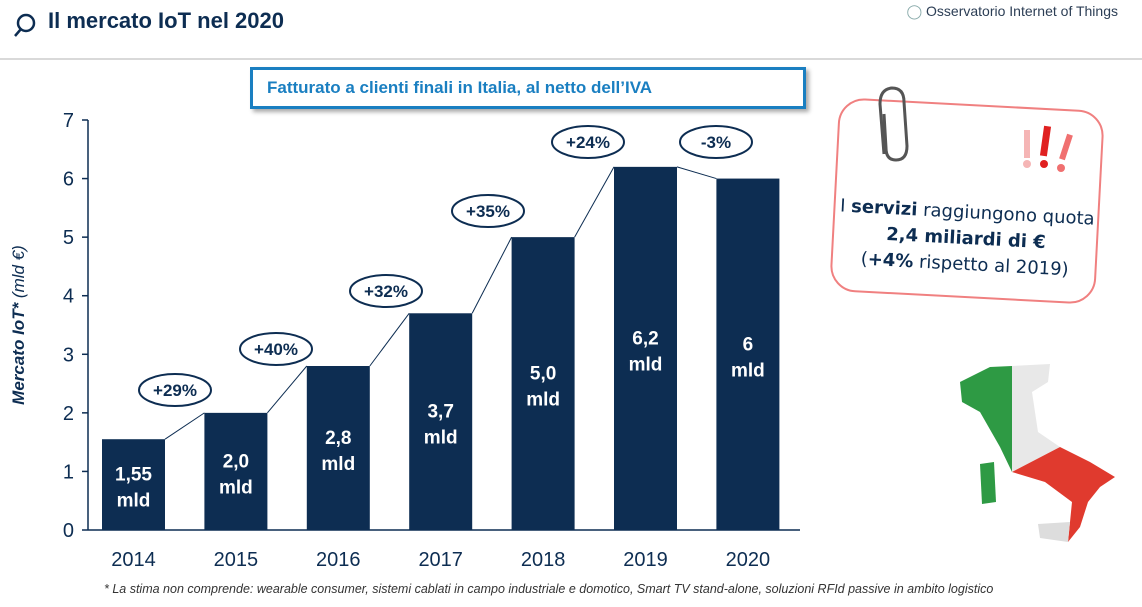  Describe the element at coordinates (543, 374) in the screenshot. I see `bar-value-label: 5,0` at that location.